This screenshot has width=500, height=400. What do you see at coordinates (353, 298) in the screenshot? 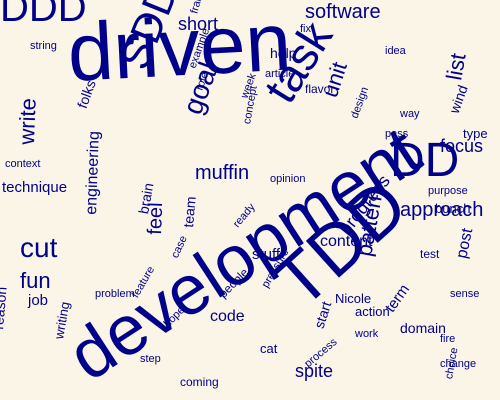
I see `cloud-word: Nicole` at bounding box center [353, 298].